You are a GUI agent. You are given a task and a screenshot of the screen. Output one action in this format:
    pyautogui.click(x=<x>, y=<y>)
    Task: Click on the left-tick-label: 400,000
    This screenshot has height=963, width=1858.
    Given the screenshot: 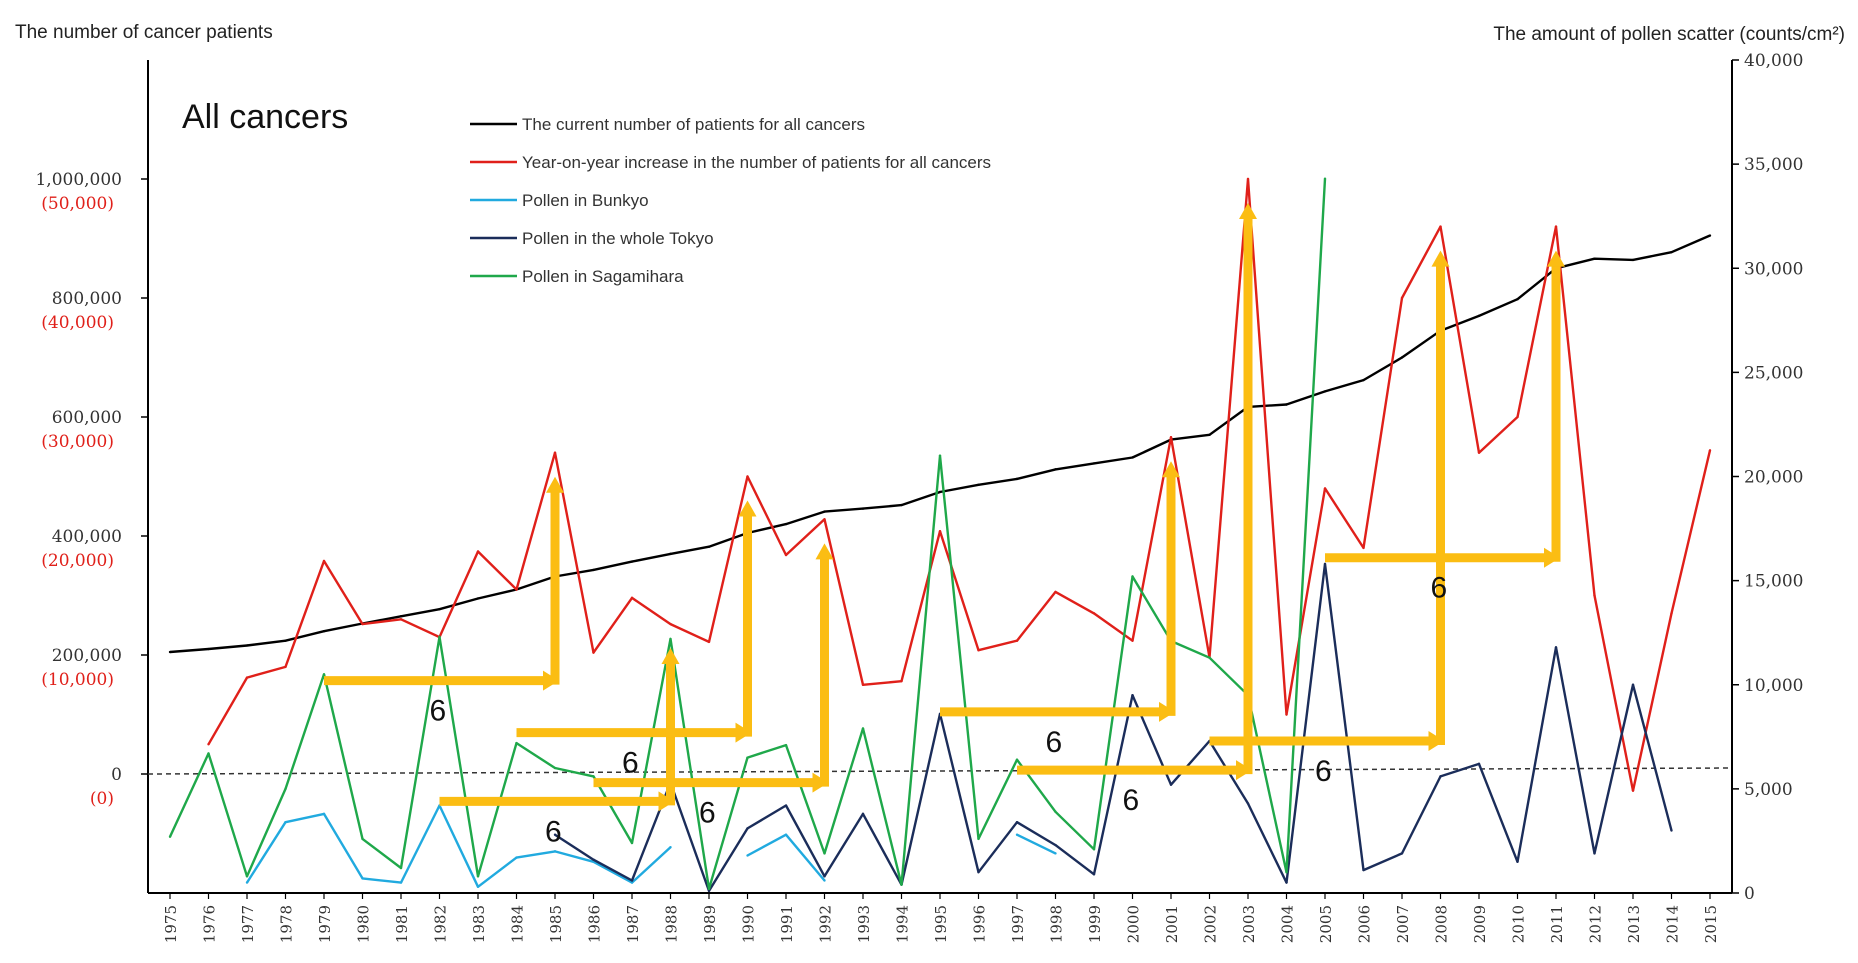 What is the action you would take?
    pyautogui.click(x=87, y=537)
    